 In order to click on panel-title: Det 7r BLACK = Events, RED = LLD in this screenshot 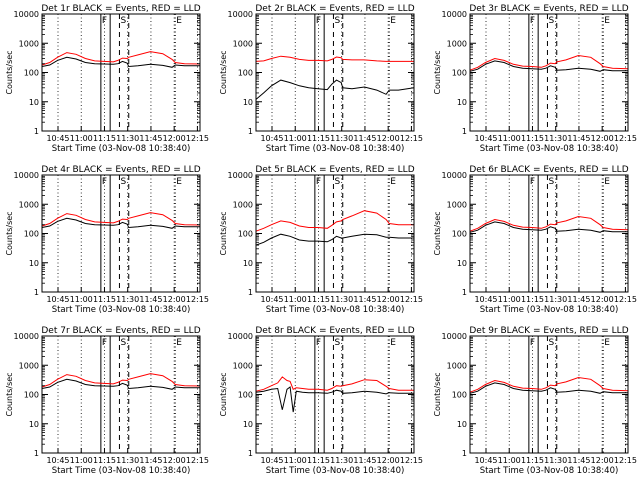, I will do `click(120, 331)`.